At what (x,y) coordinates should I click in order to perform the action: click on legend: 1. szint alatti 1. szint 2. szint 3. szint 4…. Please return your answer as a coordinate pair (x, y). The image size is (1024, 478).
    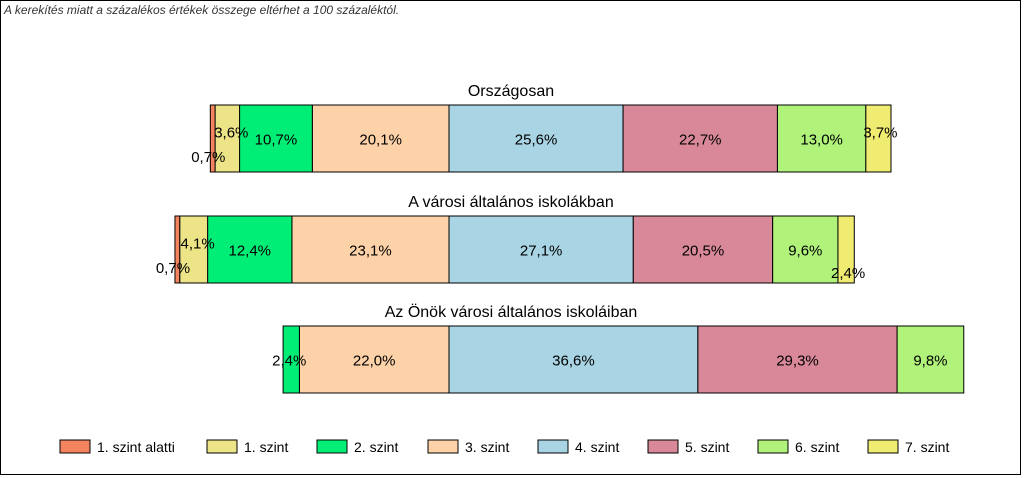
    Looking at the image, I should click on (504, 447).